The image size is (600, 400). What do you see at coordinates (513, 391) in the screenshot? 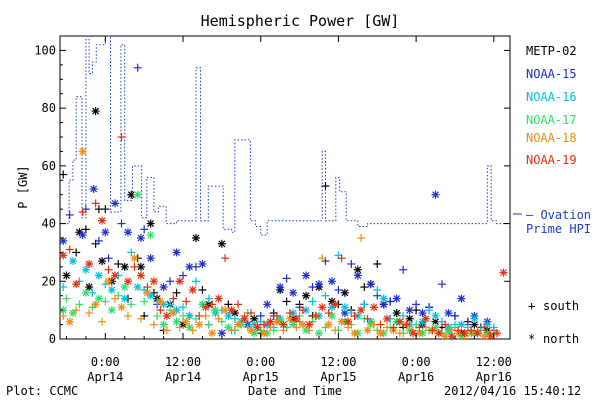
I see `footer-timestamp: 2012/04/16 15:40:12` at bounding box center [513, 391].